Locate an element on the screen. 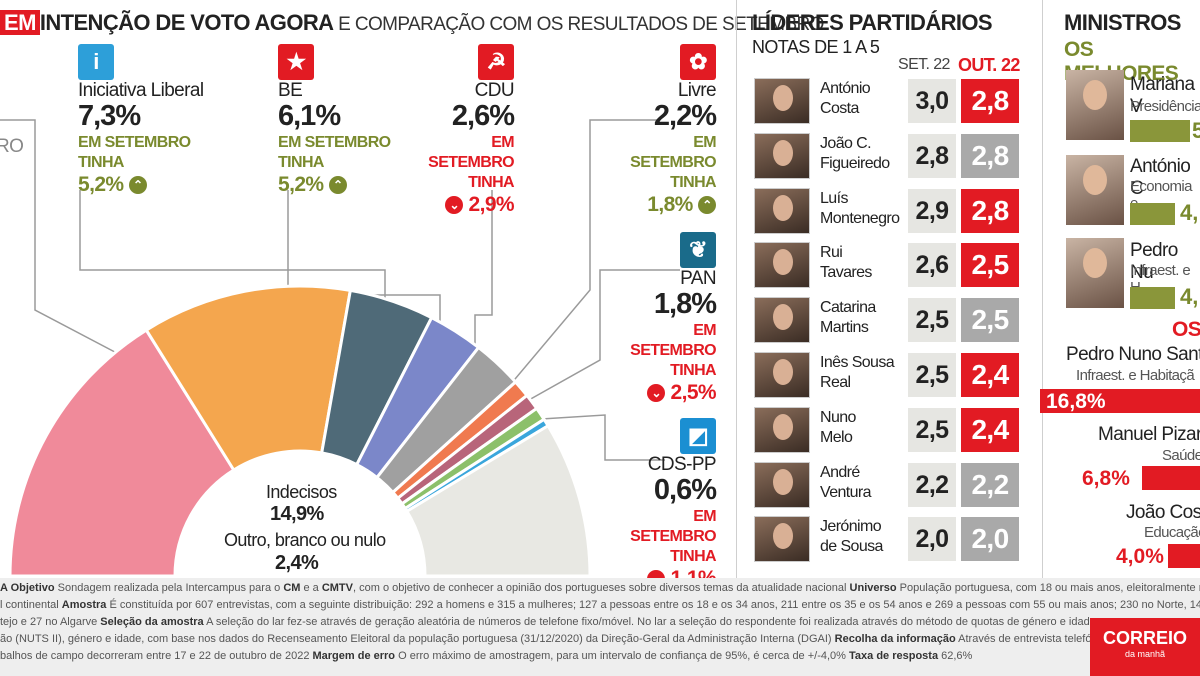 The height and width of the screenshot is (676, 1200). party-prev: 1,8% is located at coordinates (670, 204).